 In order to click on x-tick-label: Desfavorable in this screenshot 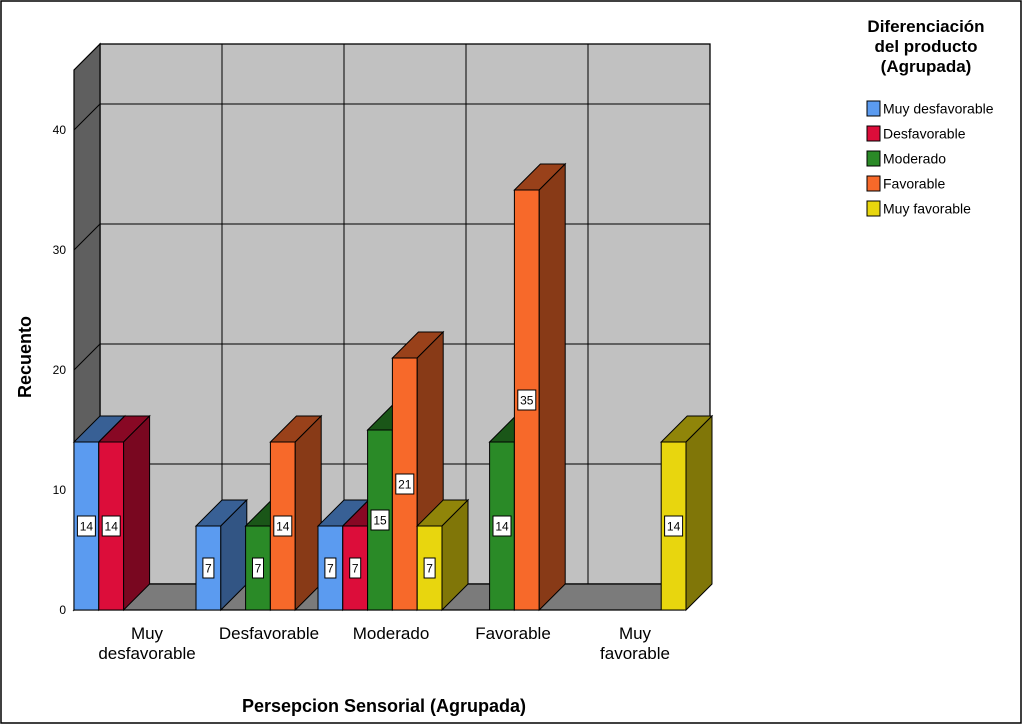, I will do `click(269, 633)`.